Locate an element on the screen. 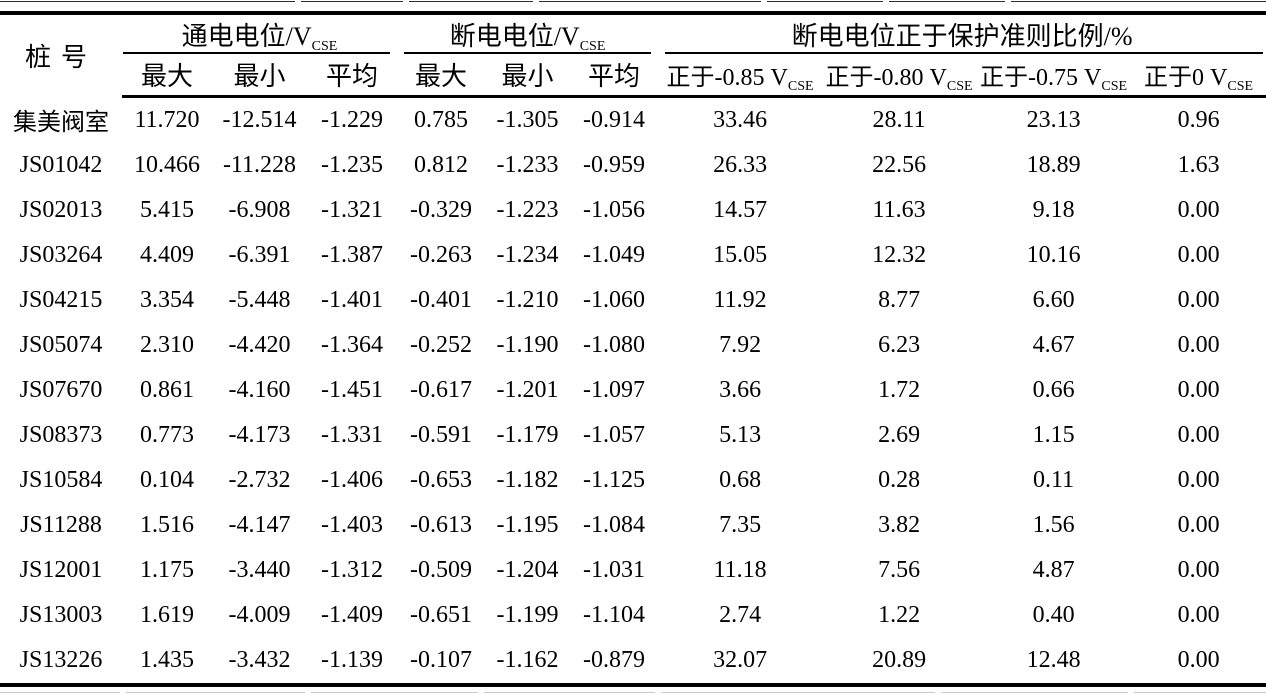 This screenshot has height=695, width=1266. value-cell: -1.139 is located at coordinates (352, 662).